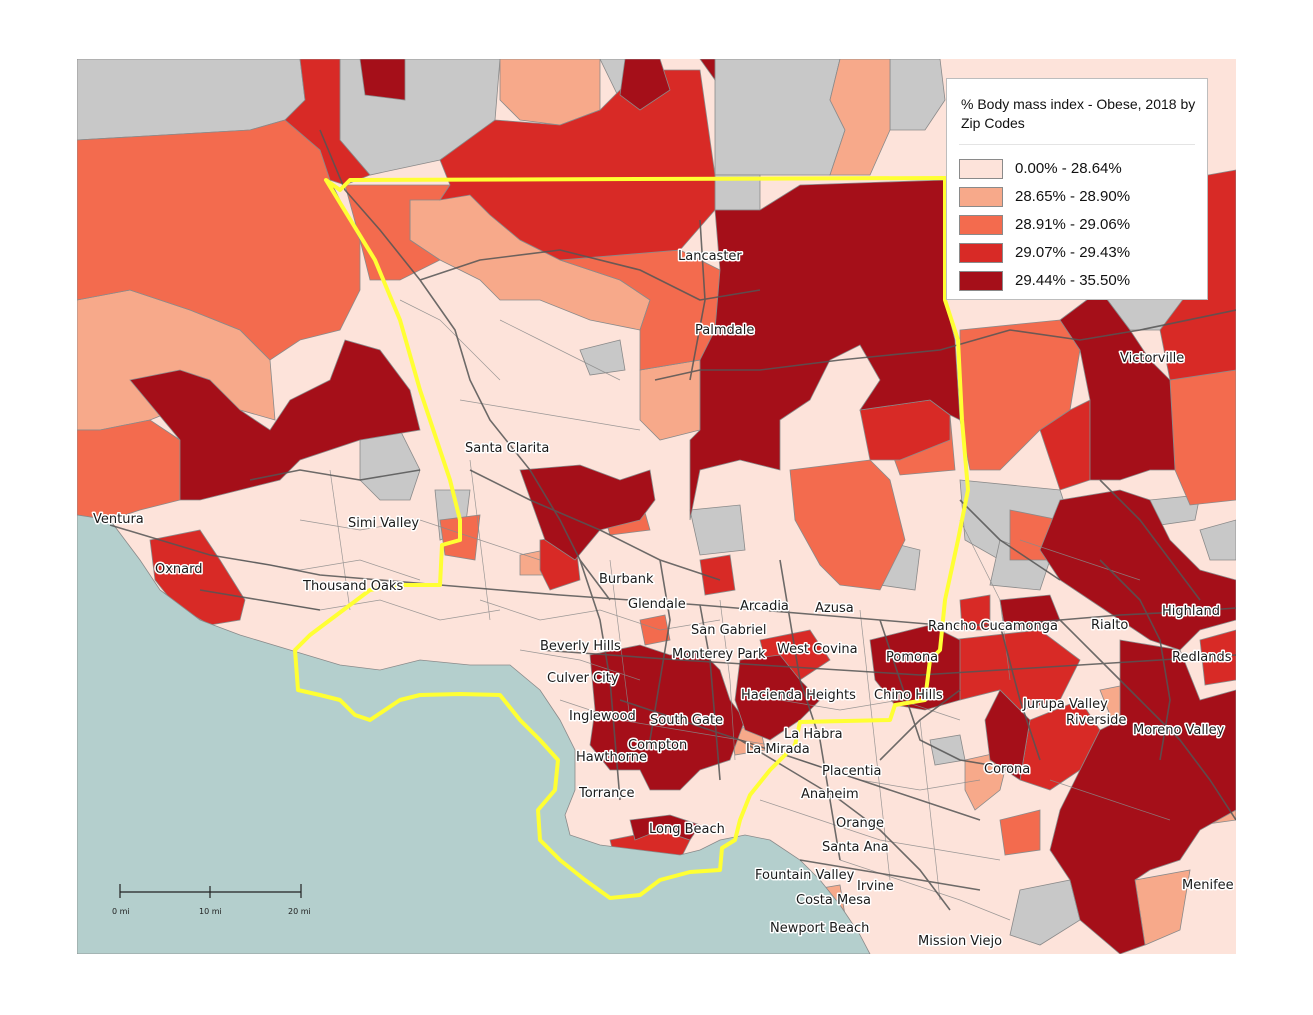 This screenshot has width=1313, height=1015. What do you see at coordinates (626, 579) in the screenshot?
I see `city-label: Burbank` at bounding box center [626, 579].